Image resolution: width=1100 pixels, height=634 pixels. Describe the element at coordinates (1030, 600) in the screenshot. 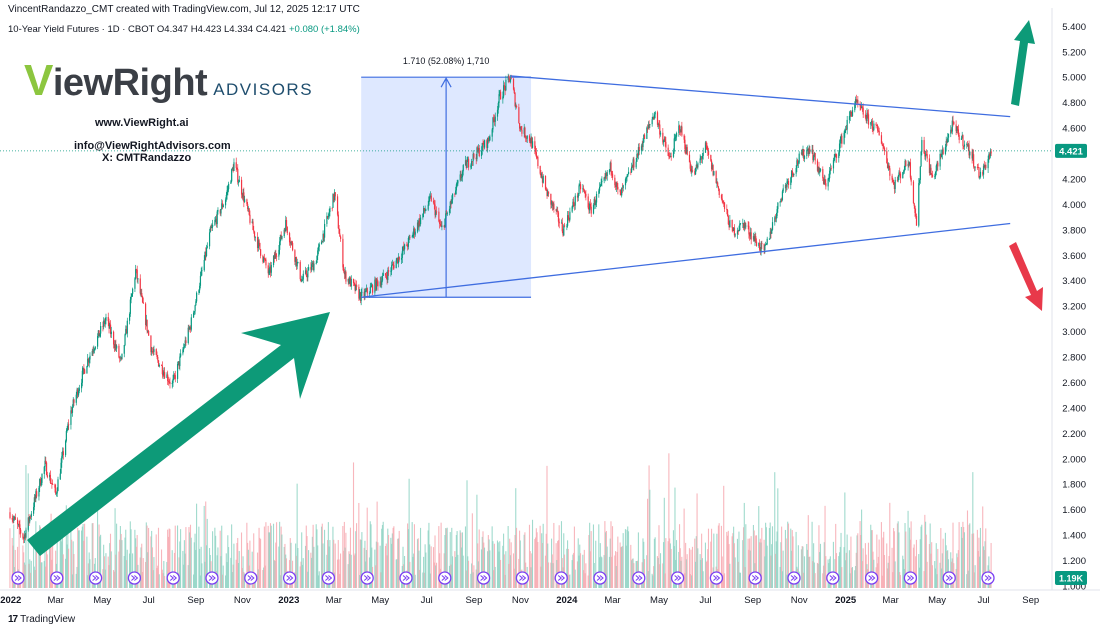

I see `x-tick-label: Sep` at that location.